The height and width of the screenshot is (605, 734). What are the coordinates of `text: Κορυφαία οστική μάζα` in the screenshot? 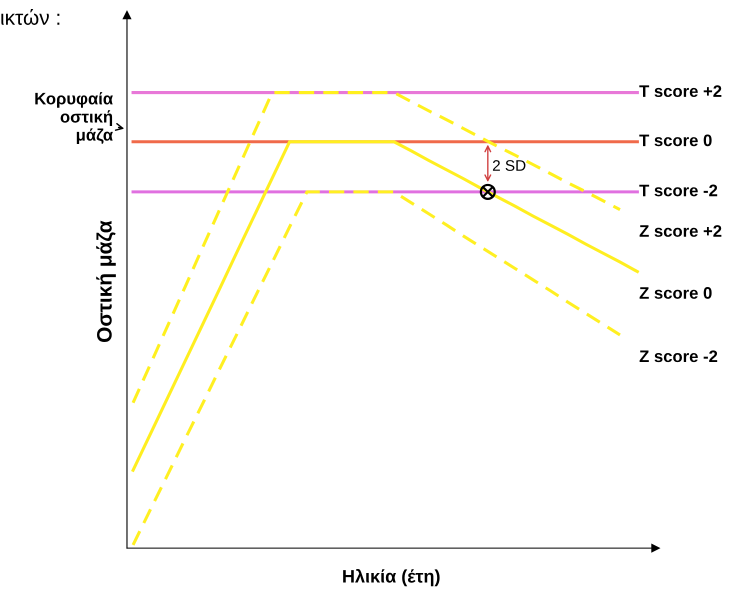 It's located at (74, 118).